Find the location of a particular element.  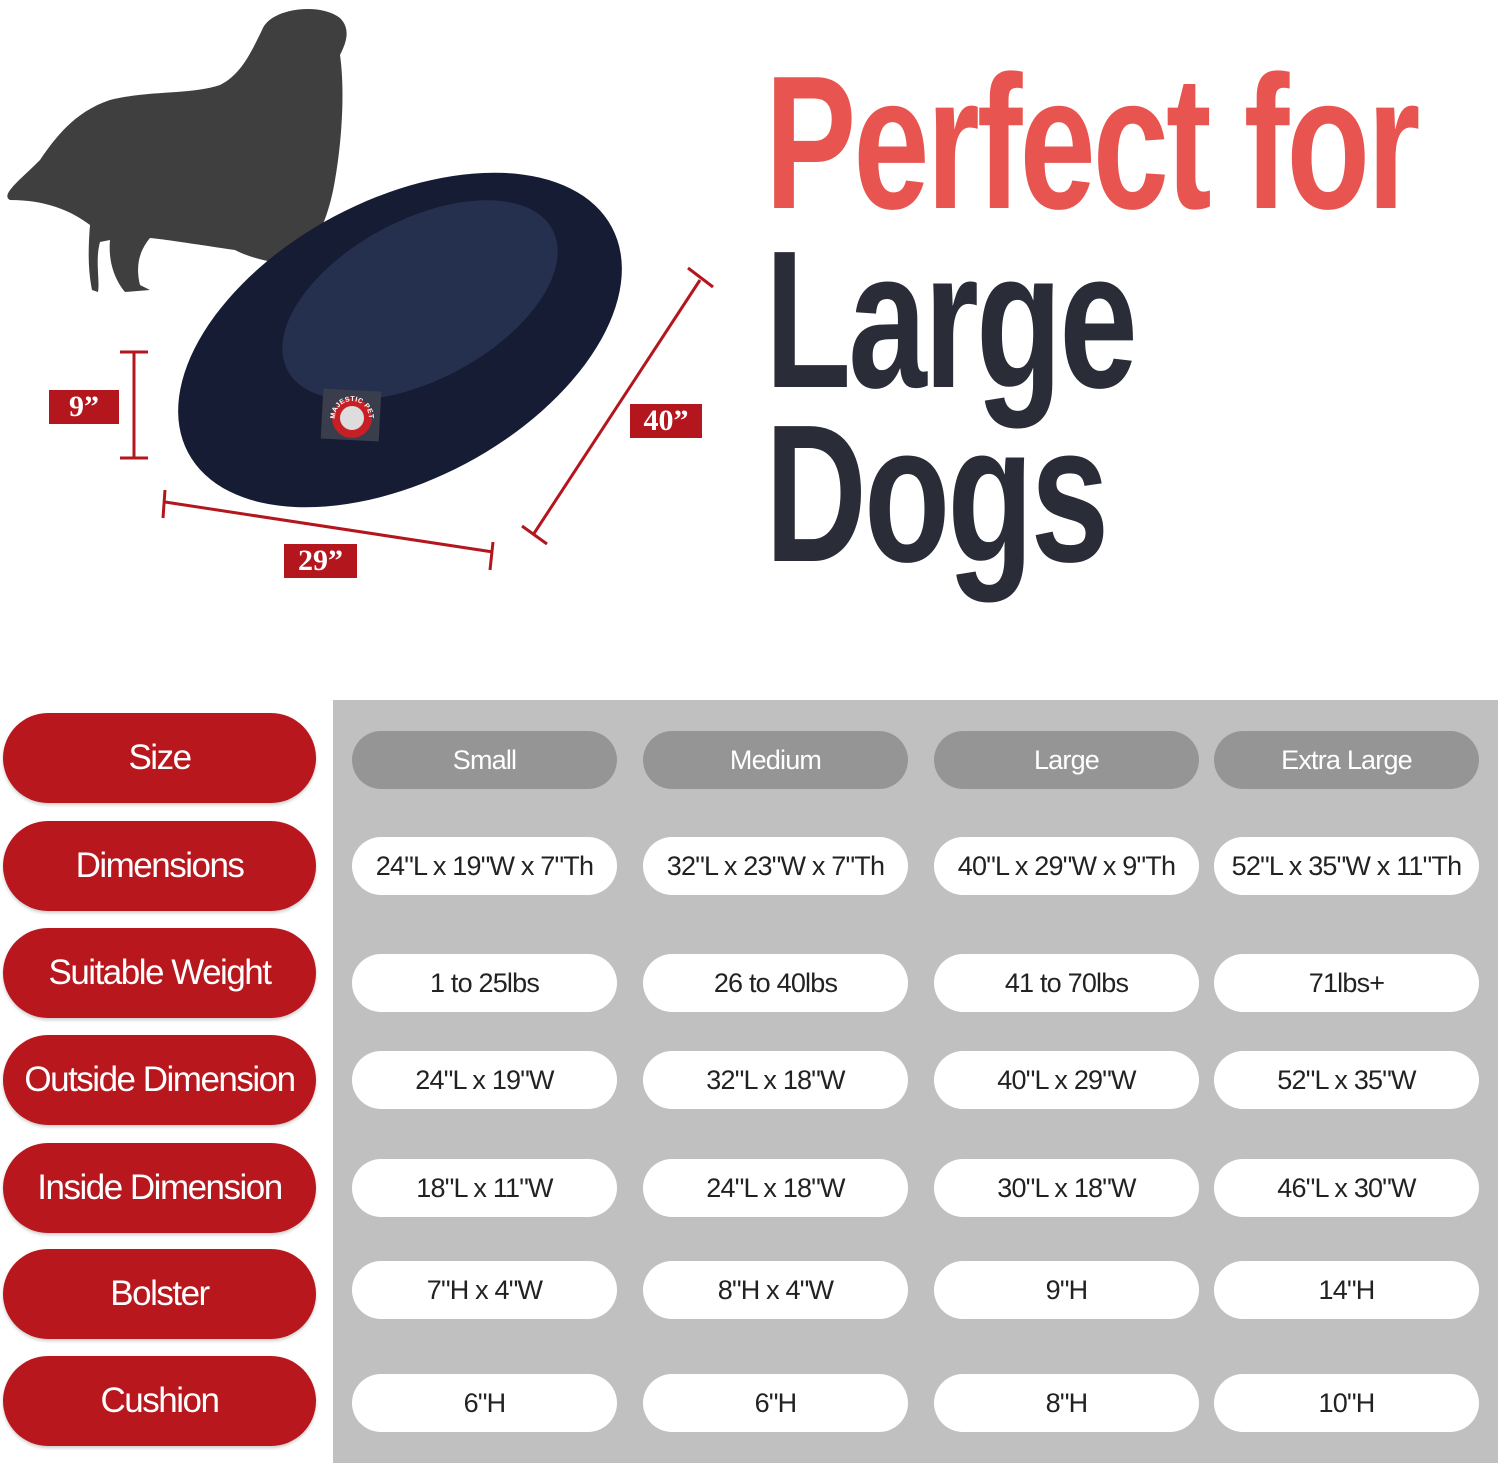

table-cell: 41 to 70lbs is located at coordinates (1066, 983).